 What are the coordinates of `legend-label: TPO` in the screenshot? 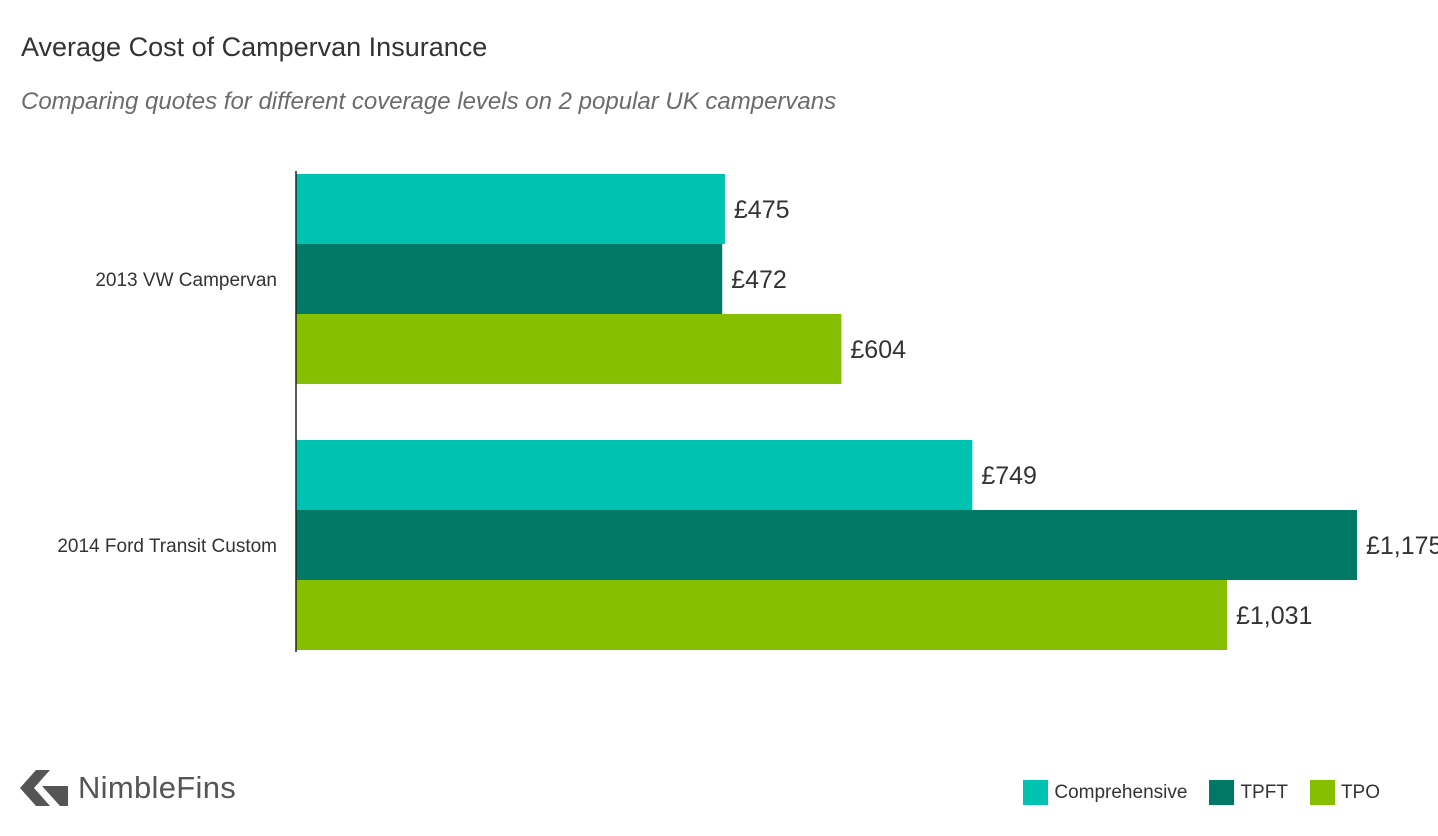 It's located at (1360, 792).